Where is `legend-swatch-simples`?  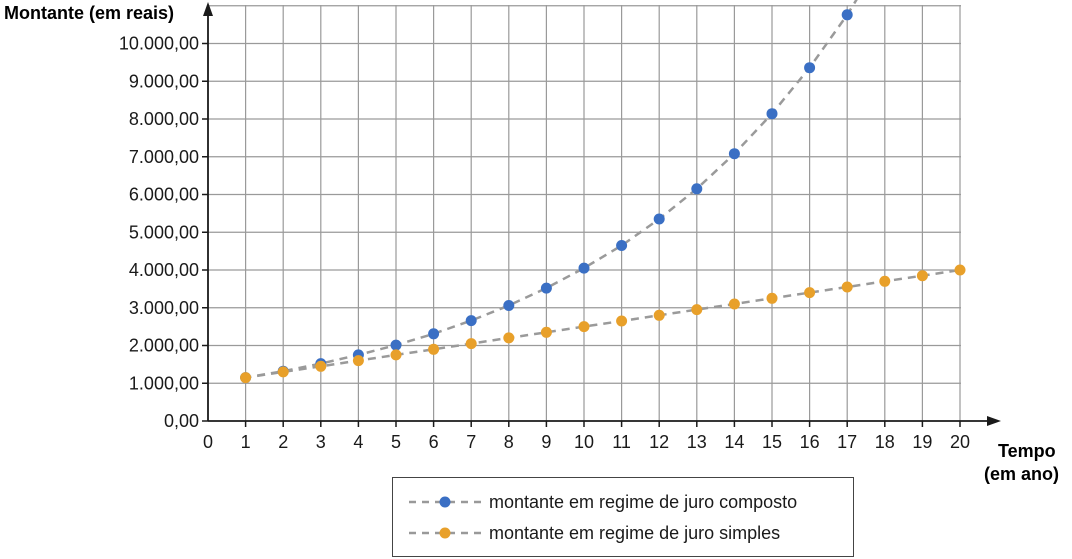 legend-swatch-simples is located at coordinates (445, 533).